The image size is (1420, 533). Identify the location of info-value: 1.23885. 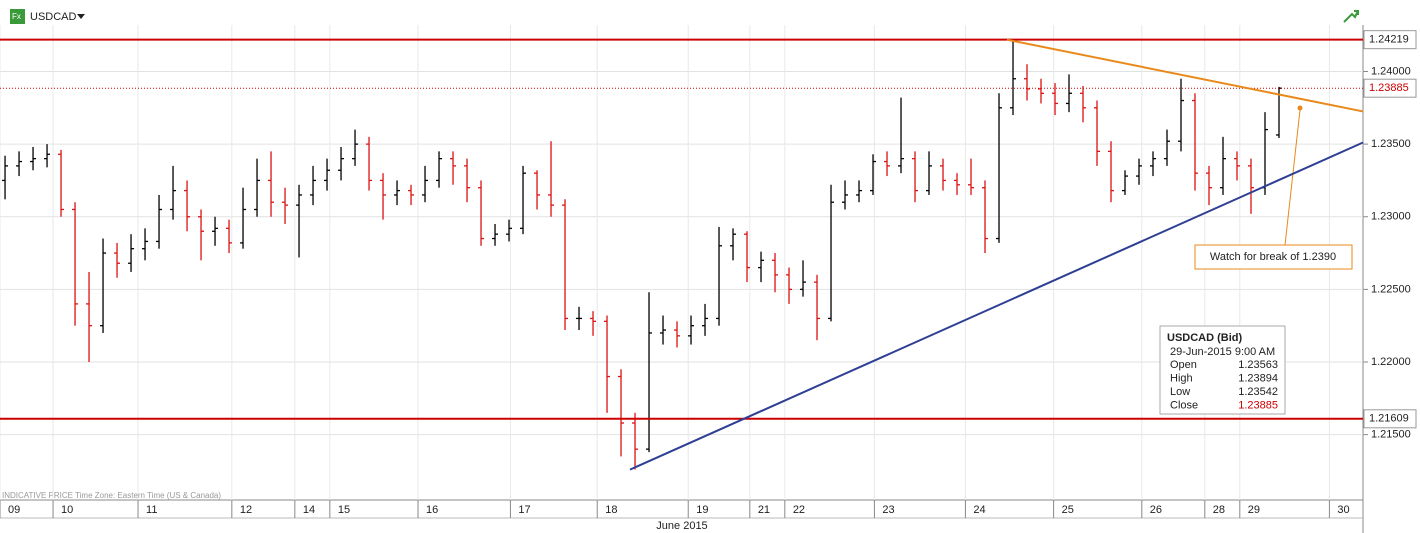
(1258, 405).